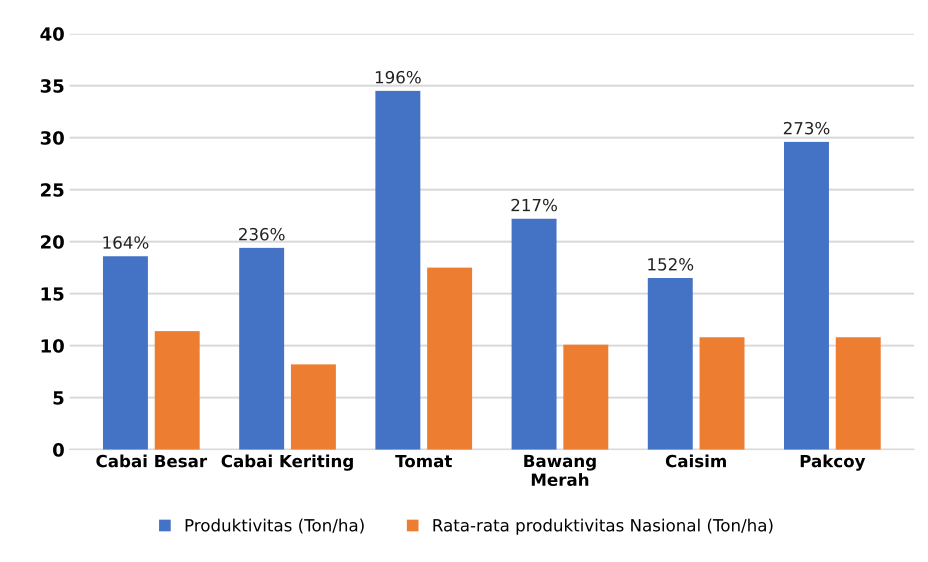  Describe the element at coordinates (52, 86) in the screenshot. I see `y-tick-label: 35` at that location.